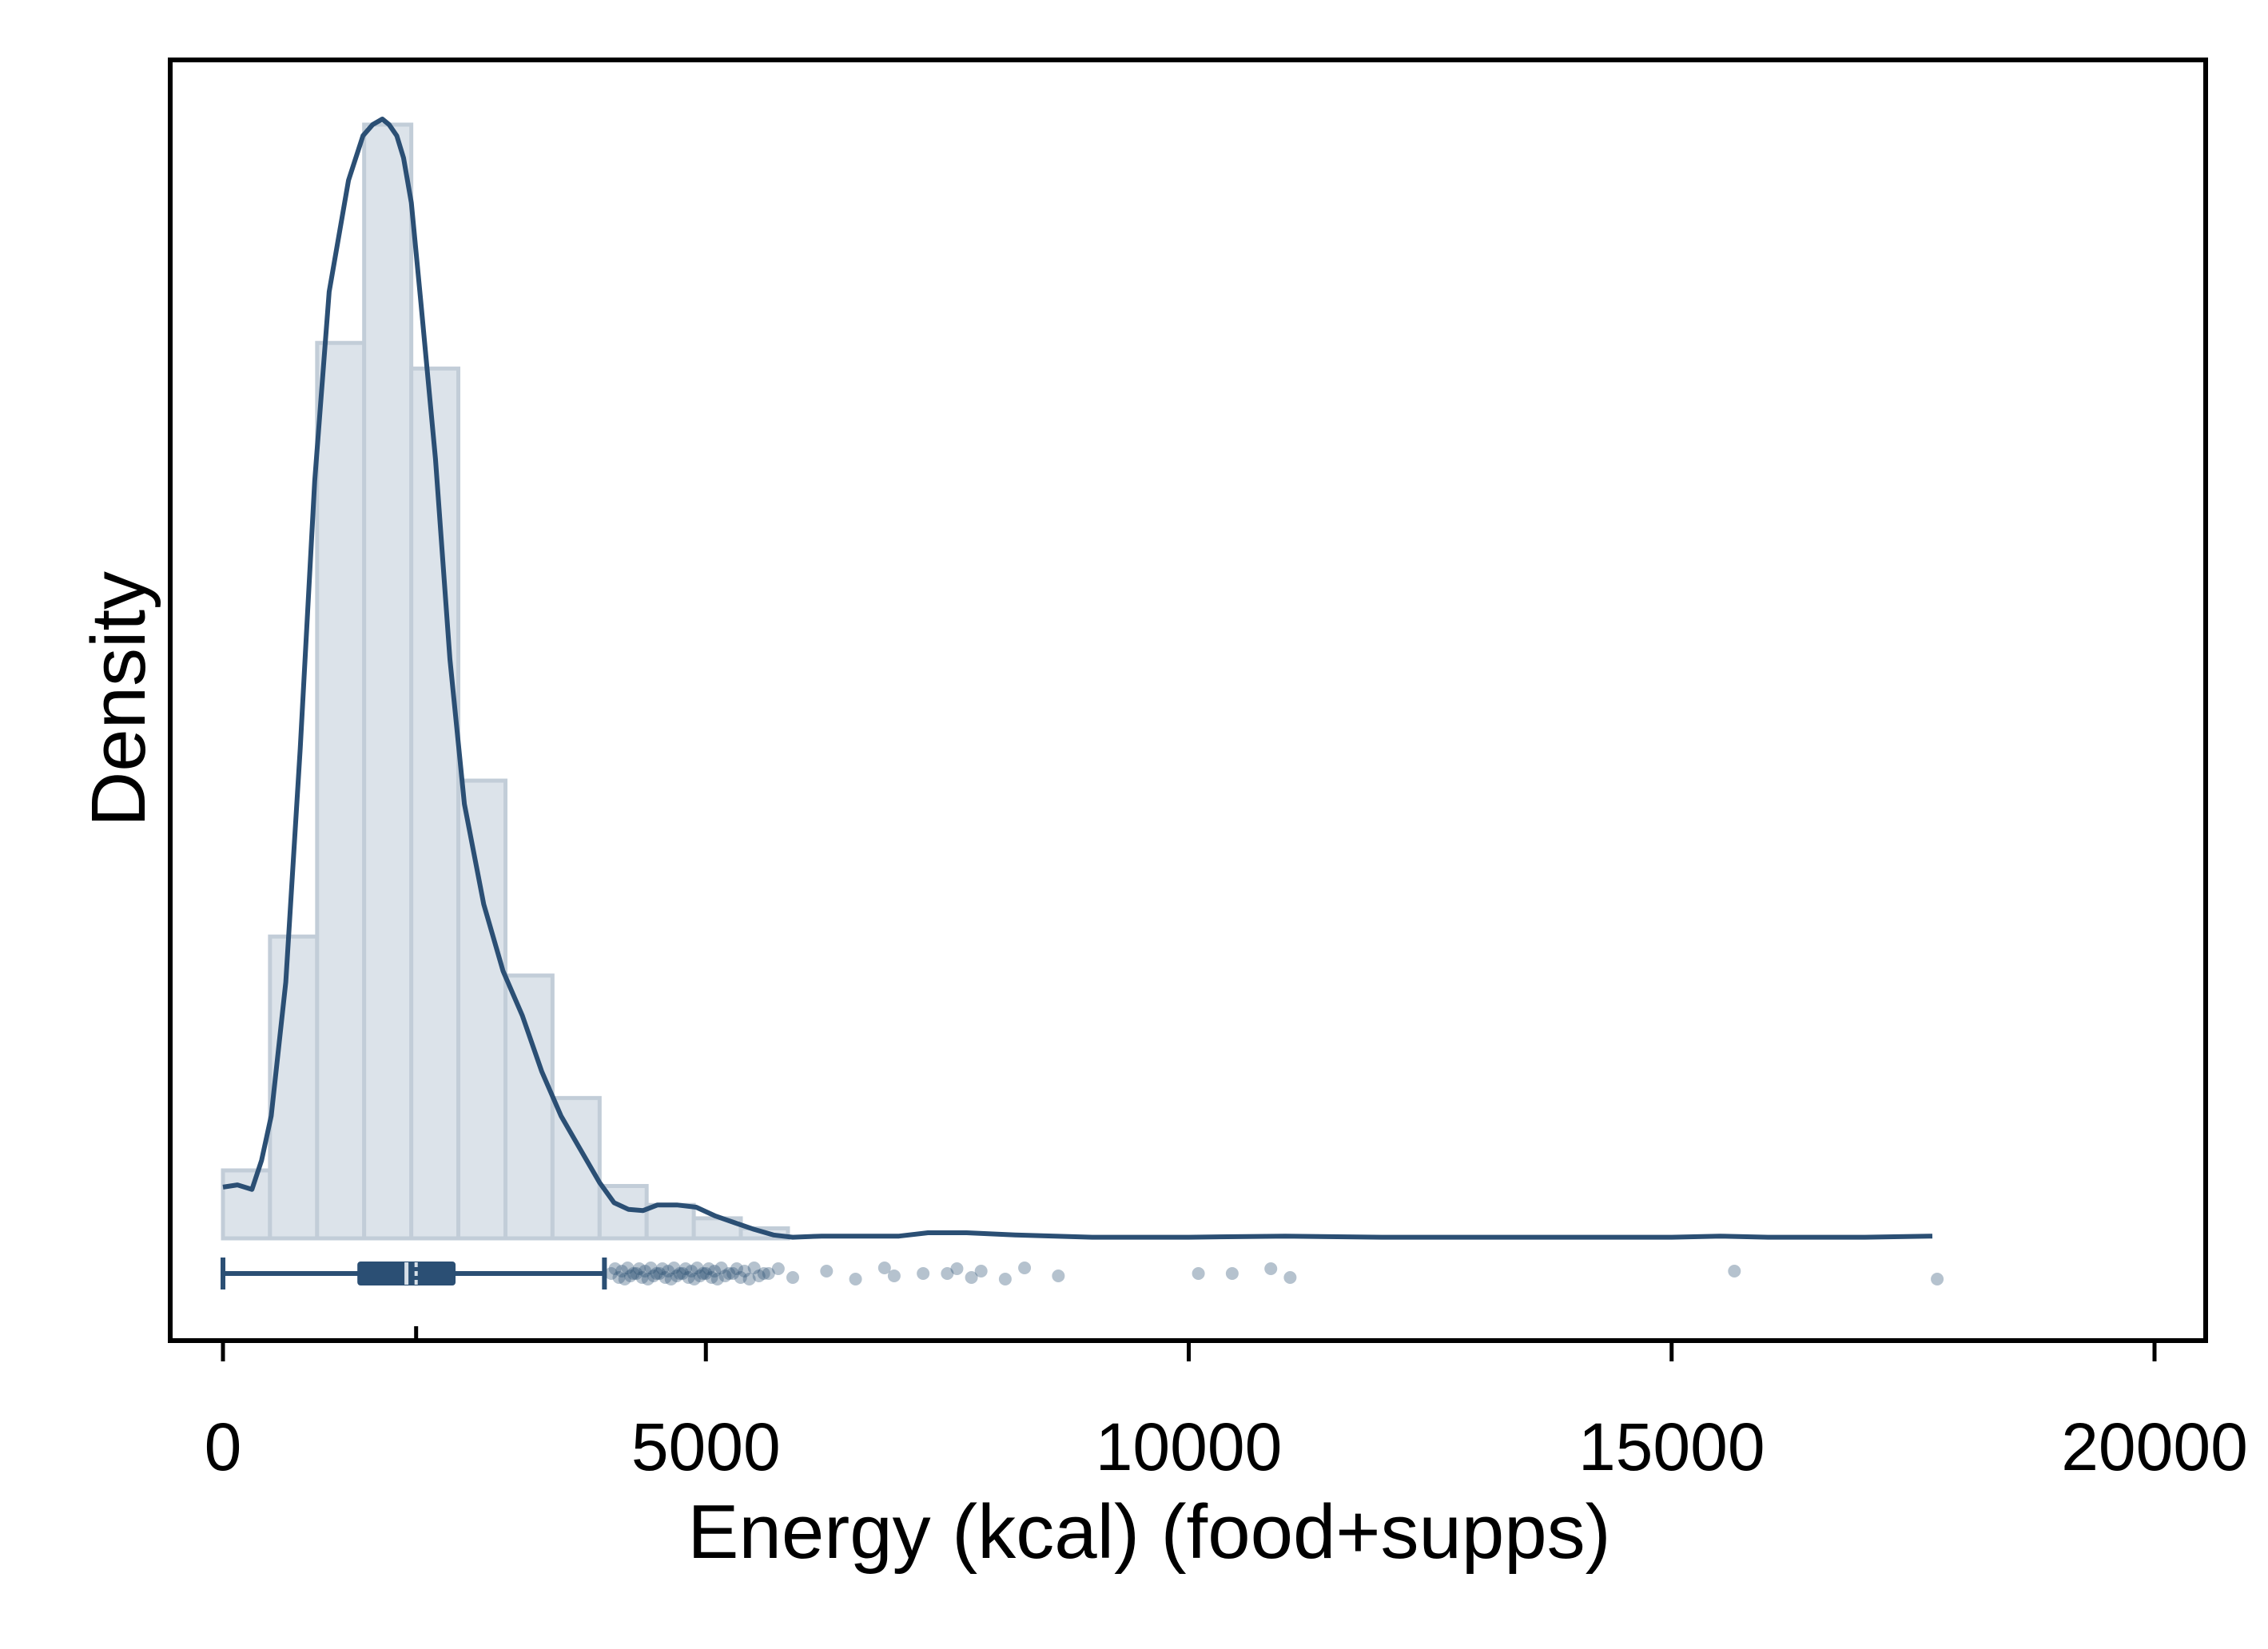 This screenshot has width=2268, height=1649. What do you see at coordinates (2154, 1446) in the screenshot?
I see `x-tick-label: 20000` at bounding box center [2154, 1446].